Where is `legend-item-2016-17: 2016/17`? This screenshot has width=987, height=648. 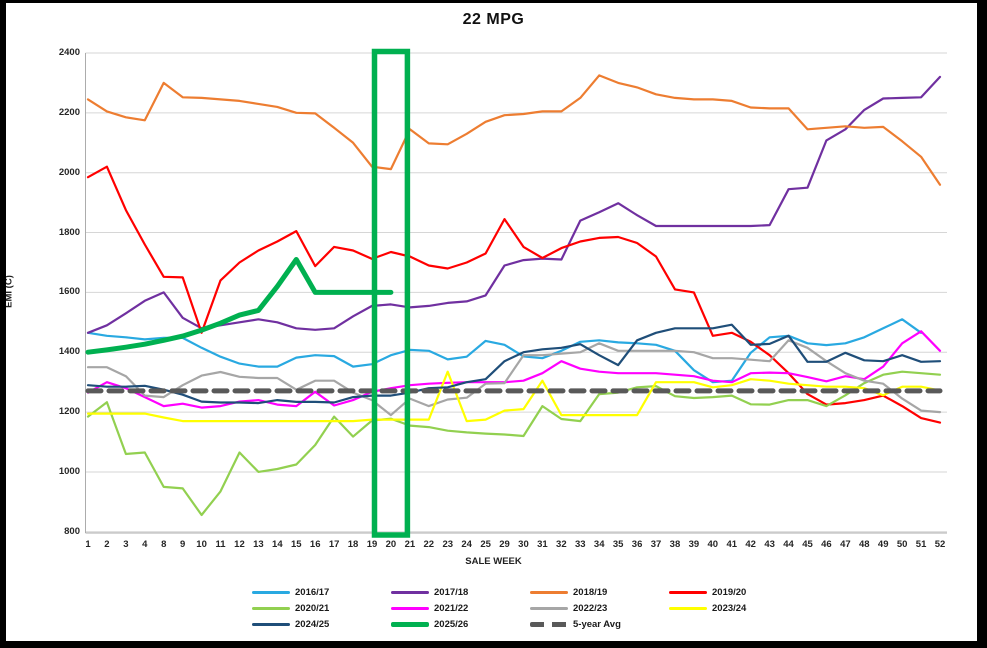 legend-item-2016-17: 2016/17 is located at coordinates (284, 592).